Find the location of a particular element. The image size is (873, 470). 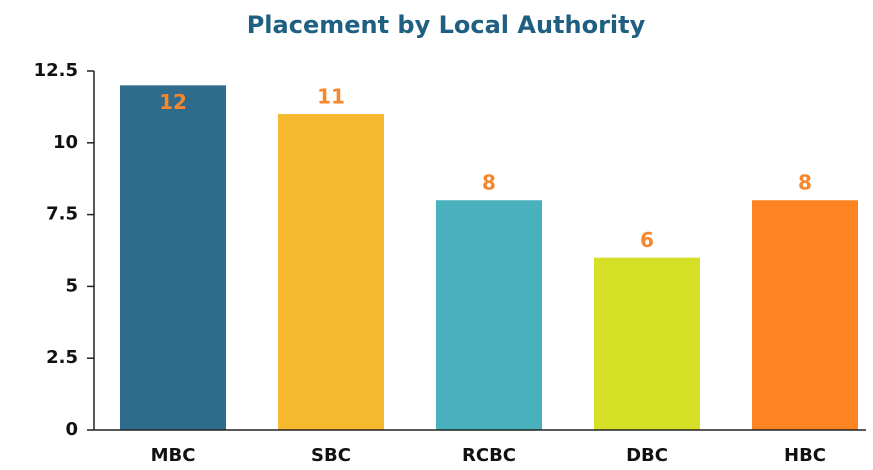

y-tick-label: 0 is located at coordinates (71, 429).